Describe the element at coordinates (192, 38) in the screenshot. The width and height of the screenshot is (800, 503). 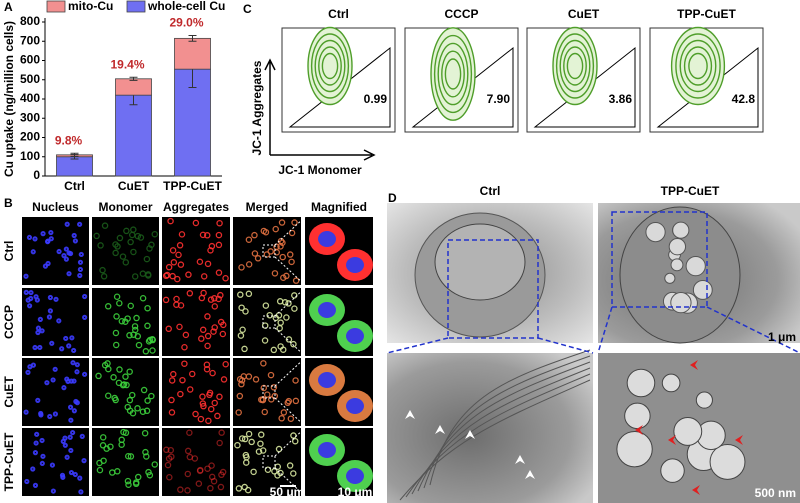
I see `error-bar` at that location.